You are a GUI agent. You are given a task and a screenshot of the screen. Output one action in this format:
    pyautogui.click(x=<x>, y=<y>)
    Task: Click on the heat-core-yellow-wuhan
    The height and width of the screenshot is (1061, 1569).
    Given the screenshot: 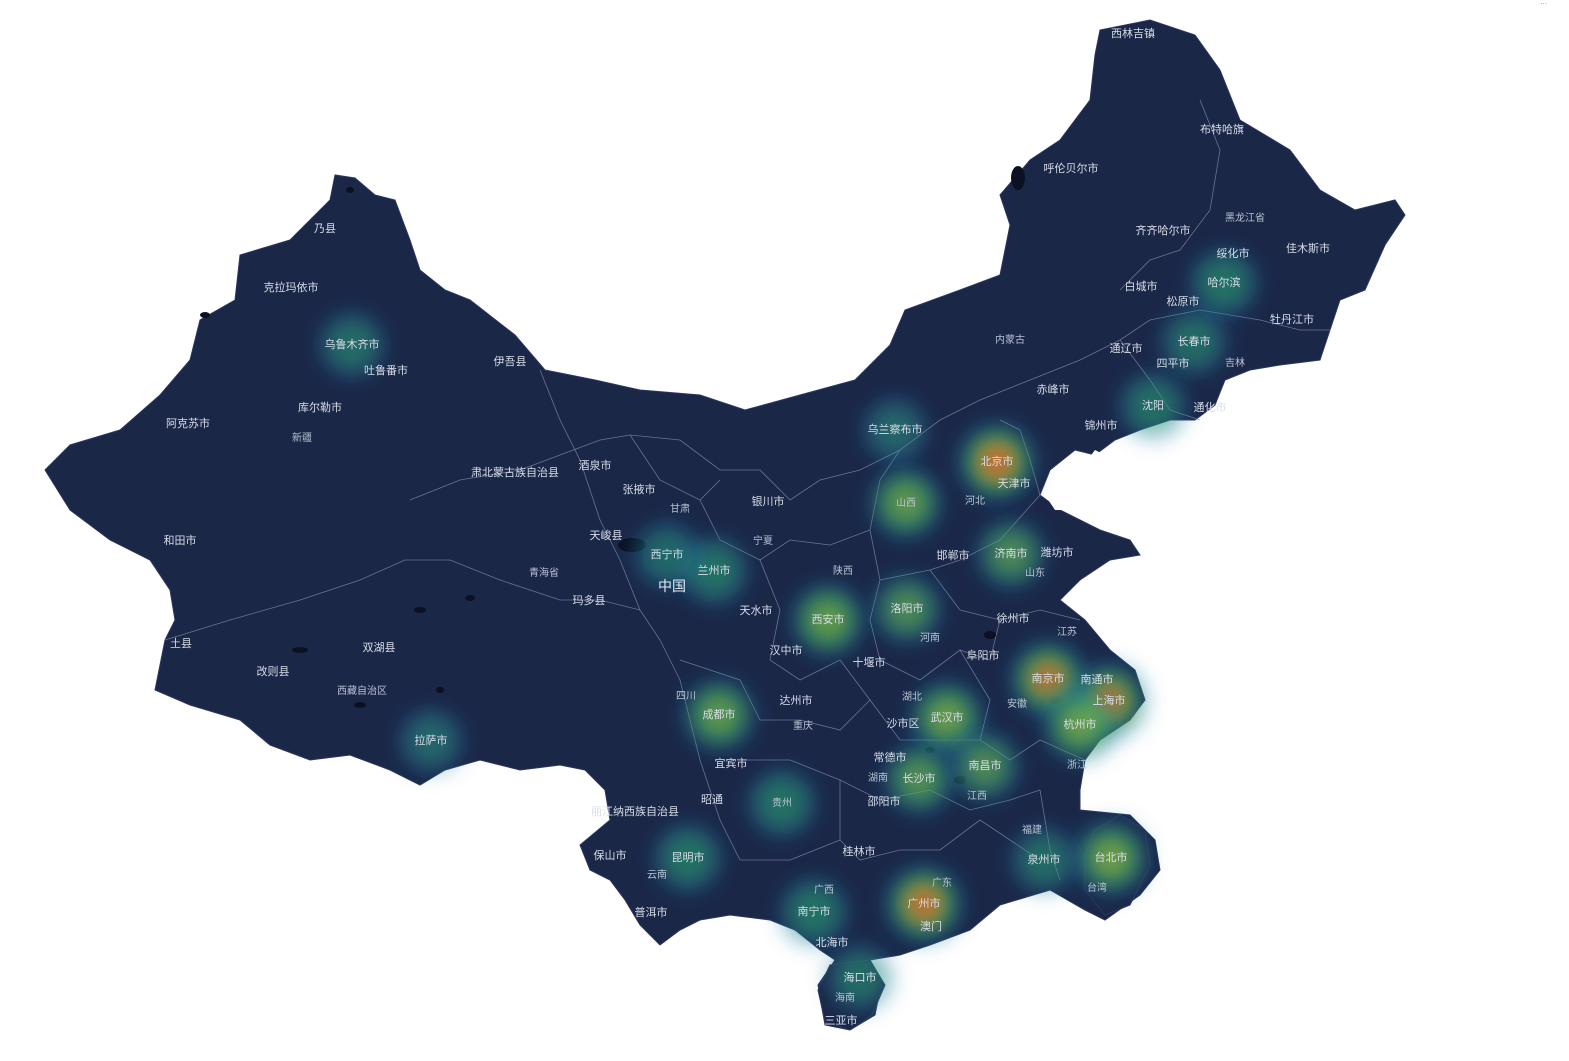 What is the action you would take?
    pyautogui.click(x=947, y=718)
    